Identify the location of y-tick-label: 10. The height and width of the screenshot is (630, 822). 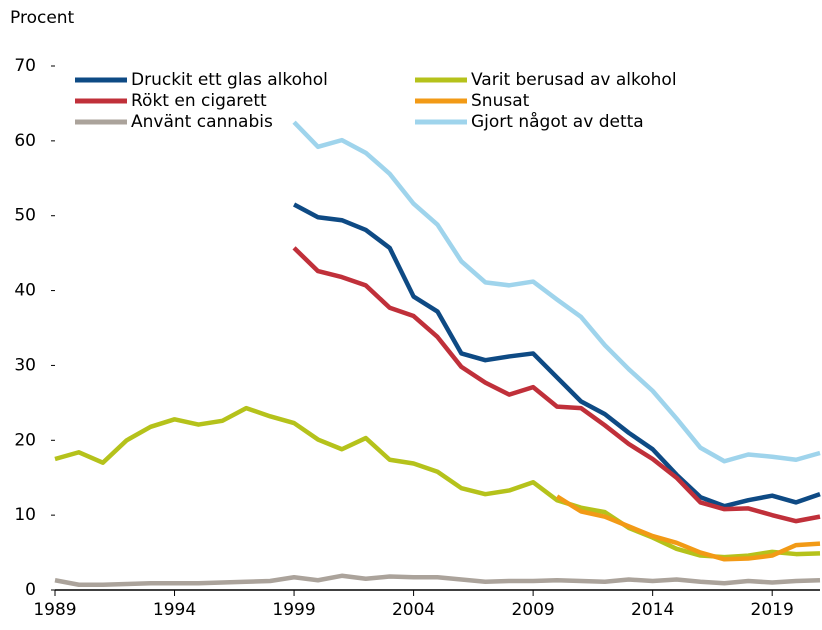
(25, 515).